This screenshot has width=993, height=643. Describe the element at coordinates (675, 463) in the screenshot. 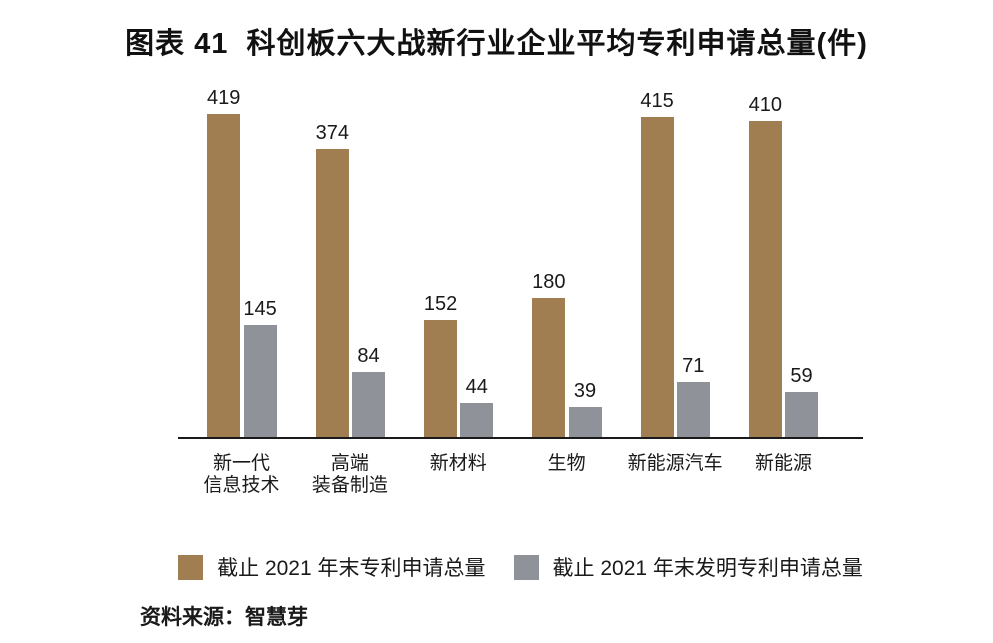

I see `category-label-text: 新能源汽车` at that location.